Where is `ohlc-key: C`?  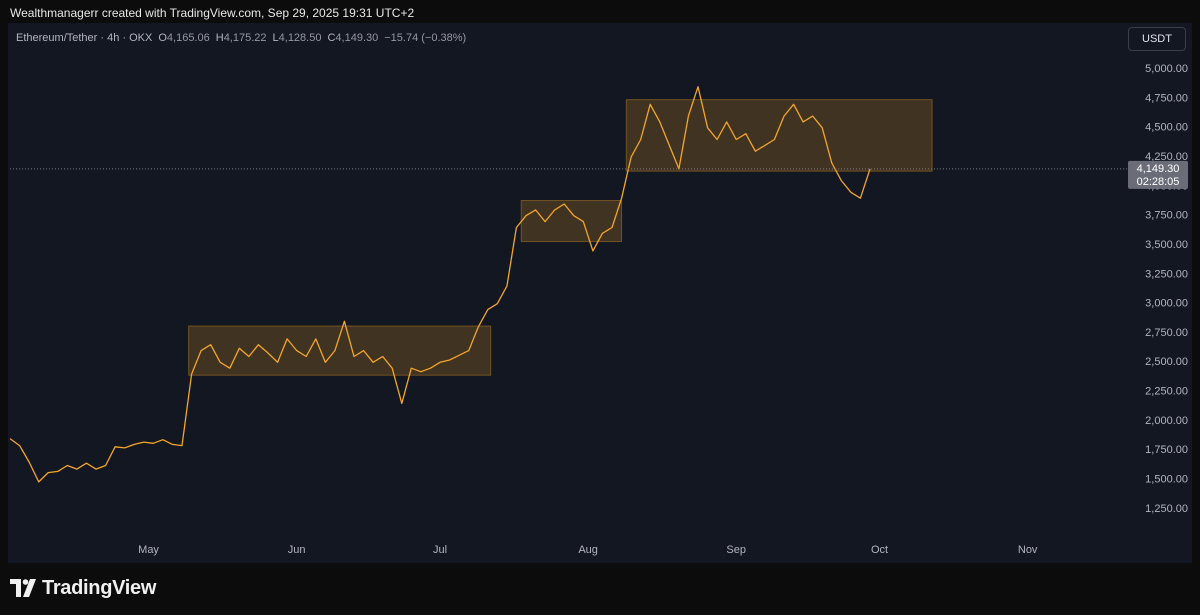 ohlc-key: C is located at coordinates (331, 38).